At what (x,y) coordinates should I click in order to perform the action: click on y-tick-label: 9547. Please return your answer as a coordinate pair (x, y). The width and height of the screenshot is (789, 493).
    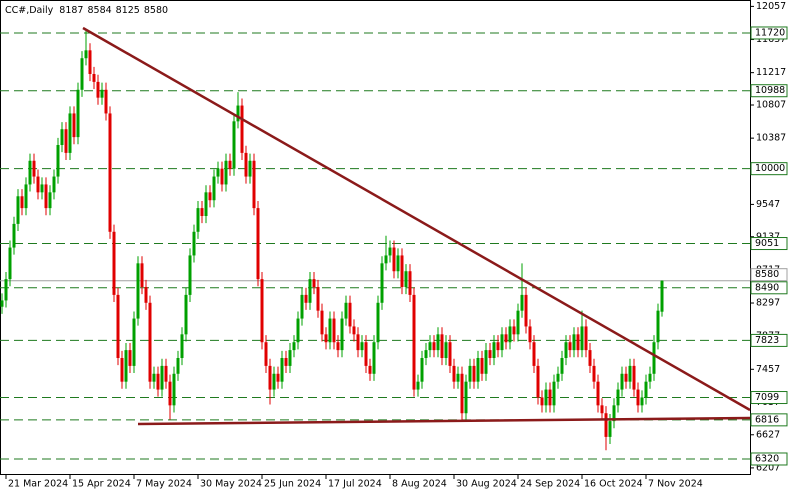
    Looking at the image, I should click on (768, 204).